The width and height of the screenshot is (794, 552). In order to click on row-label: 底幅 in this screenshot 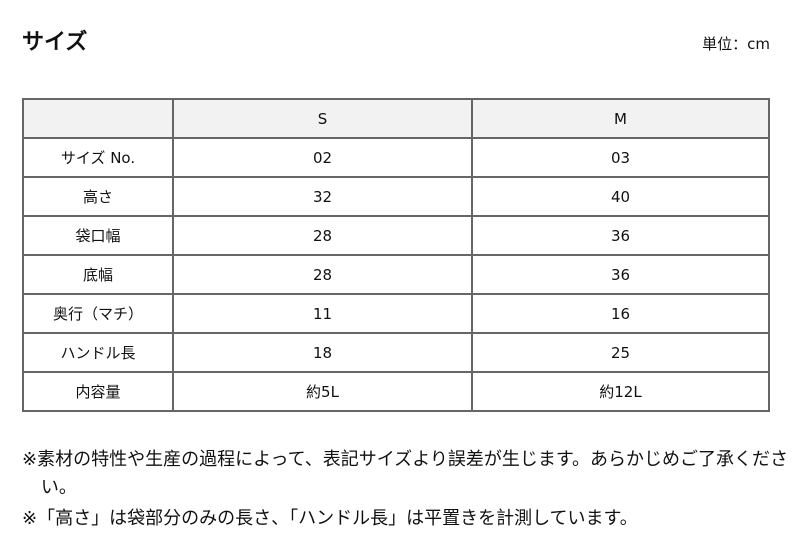, I will do `click(98, 274)`.